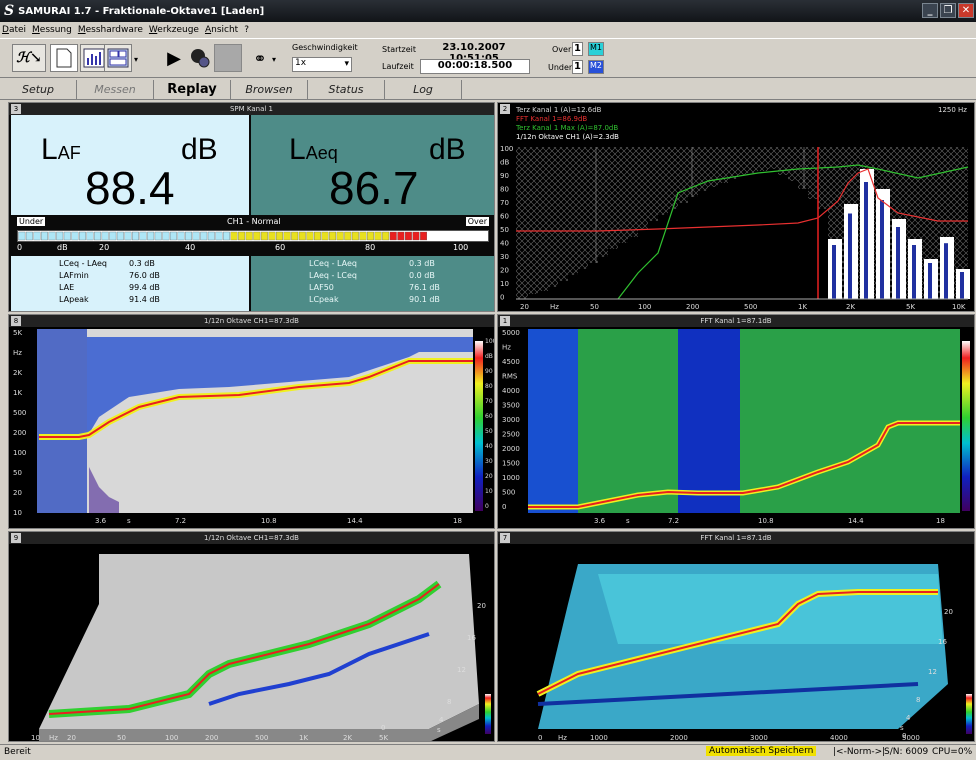 Image resolution: width=976 pixels, height=760 pixels. Describe the element at coordinates (110, 30) in the screenshot. I see `menu-messhardware: Messhardware` at that location.